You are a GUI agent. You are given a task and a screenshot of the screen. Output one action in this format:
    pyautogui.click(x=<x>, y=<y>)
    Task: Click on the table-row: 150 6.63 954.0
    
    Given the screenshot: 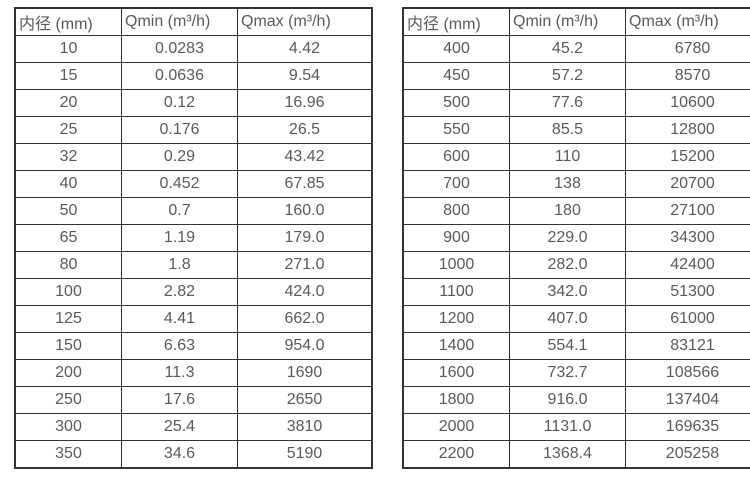 What is the action you would take?
    pyautogui.click(x=193, y=346)
    